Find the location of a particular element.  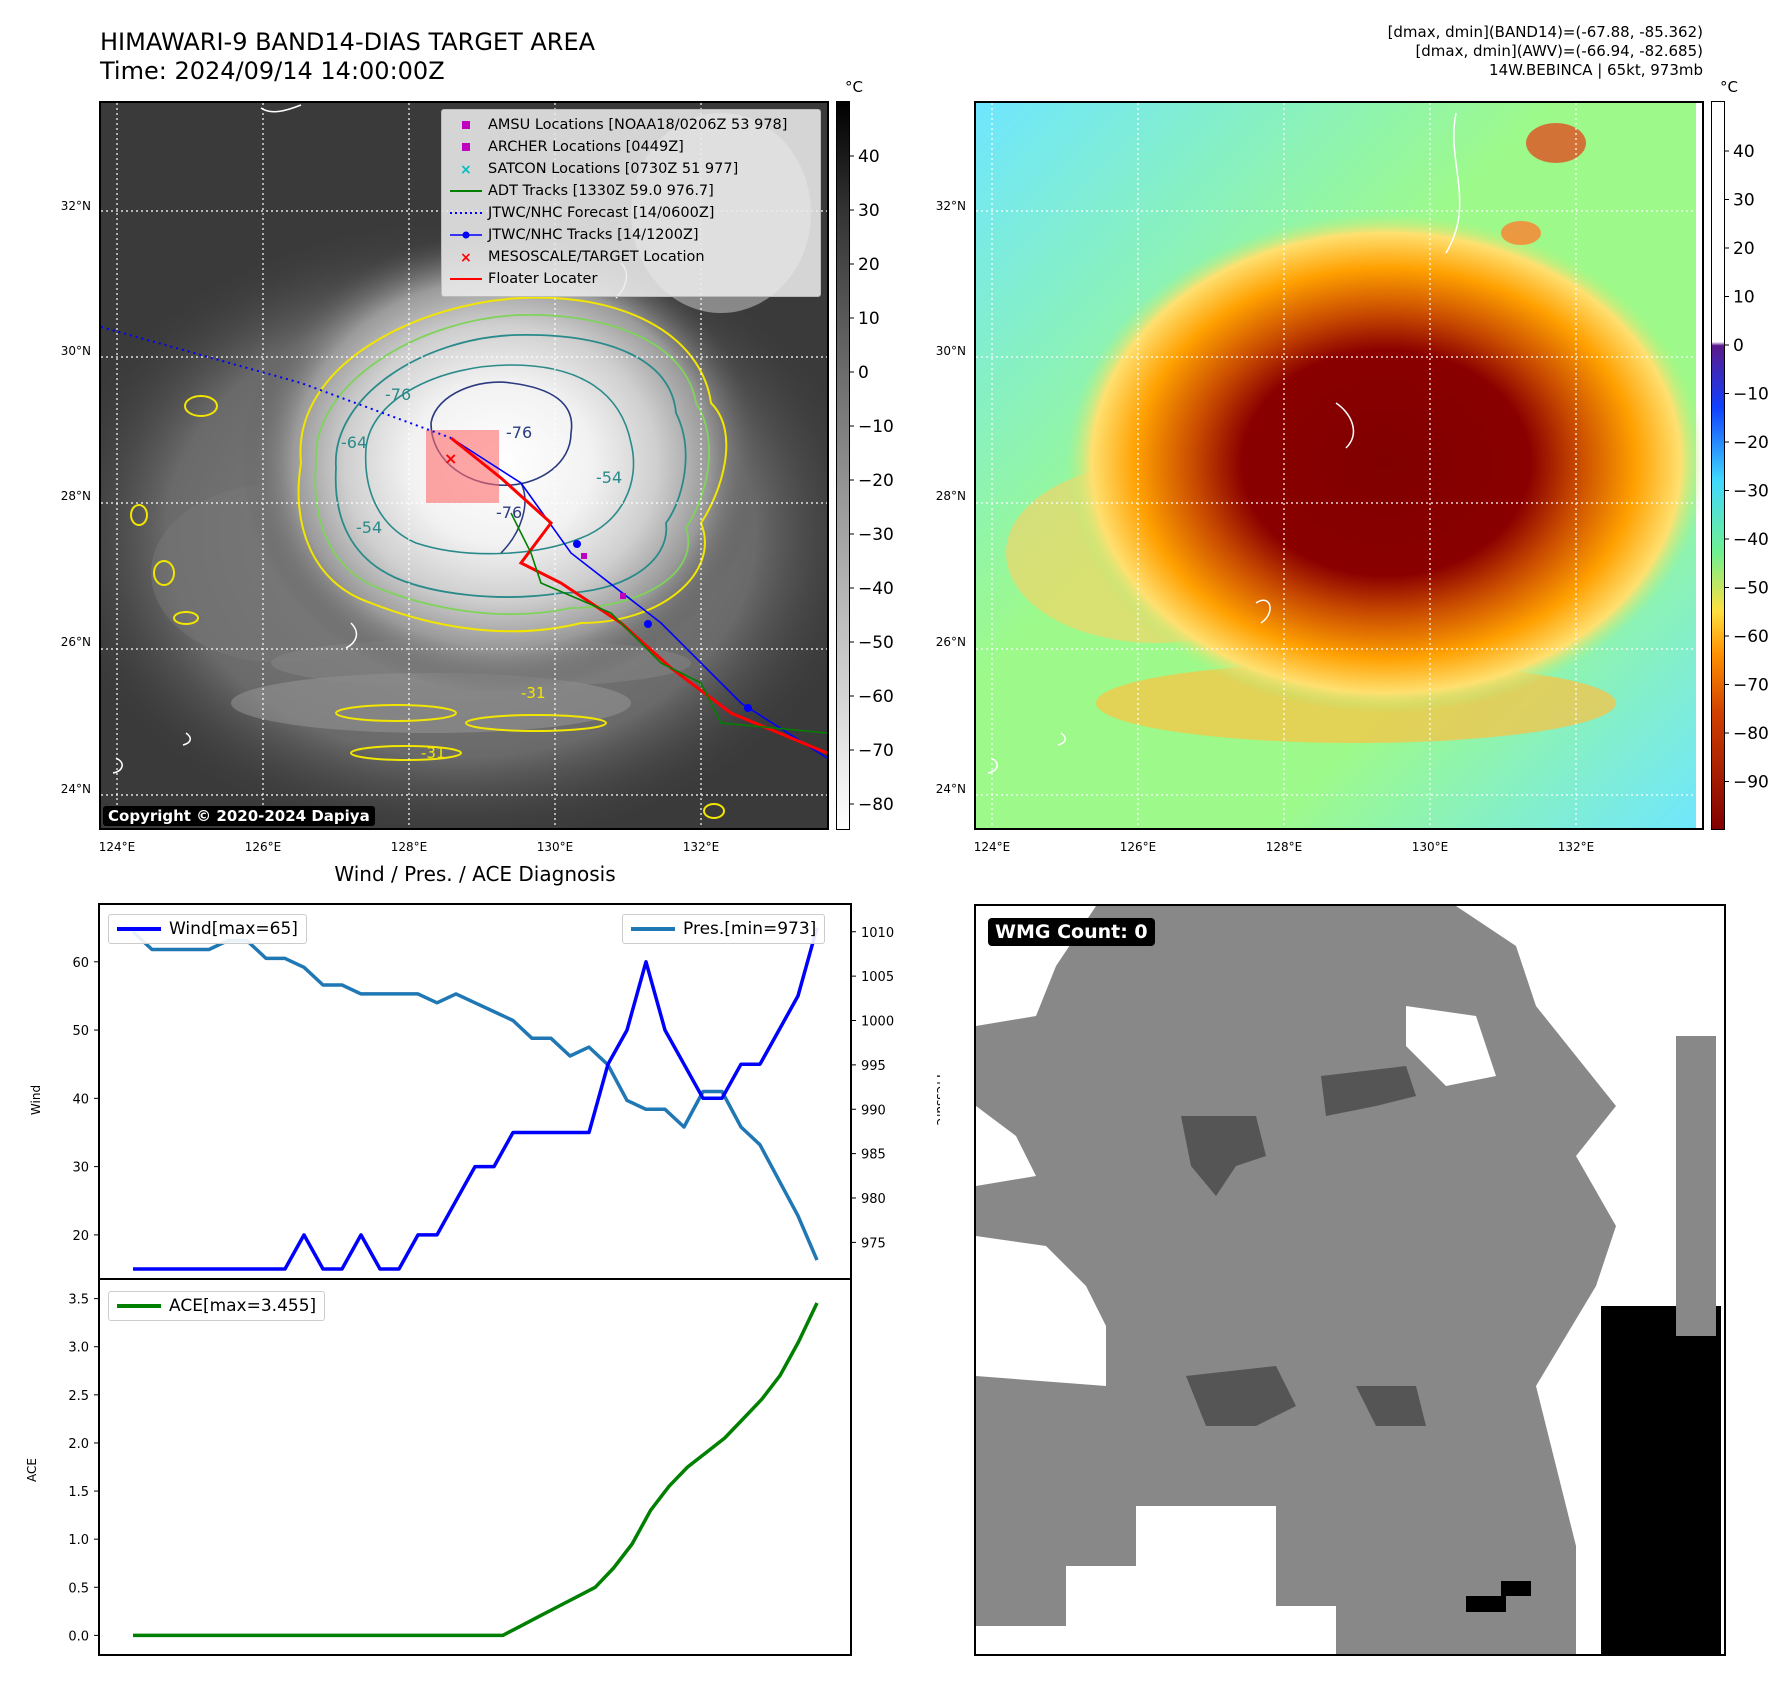

lon-label: 132°E is located at coordinates (1576, 847).